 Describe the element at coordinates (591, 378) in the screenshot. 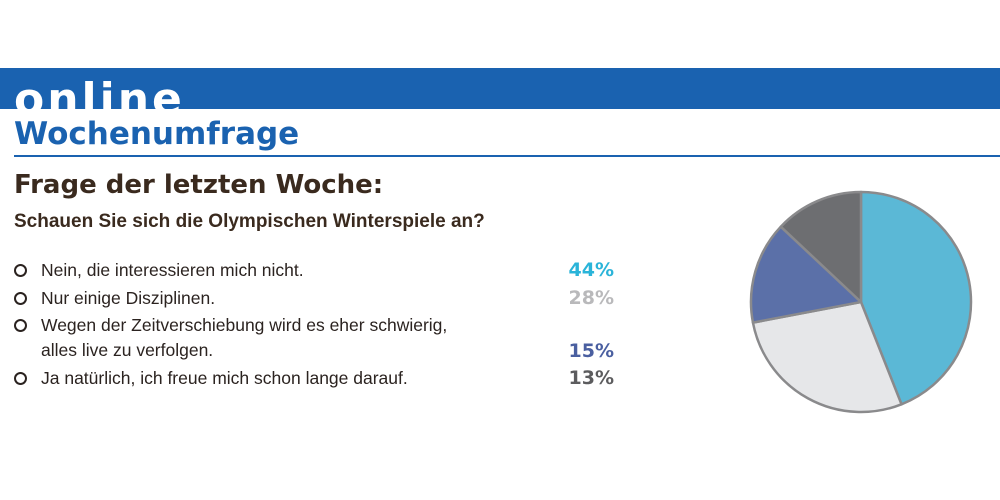

I see `option-percent: 13%` at that location.